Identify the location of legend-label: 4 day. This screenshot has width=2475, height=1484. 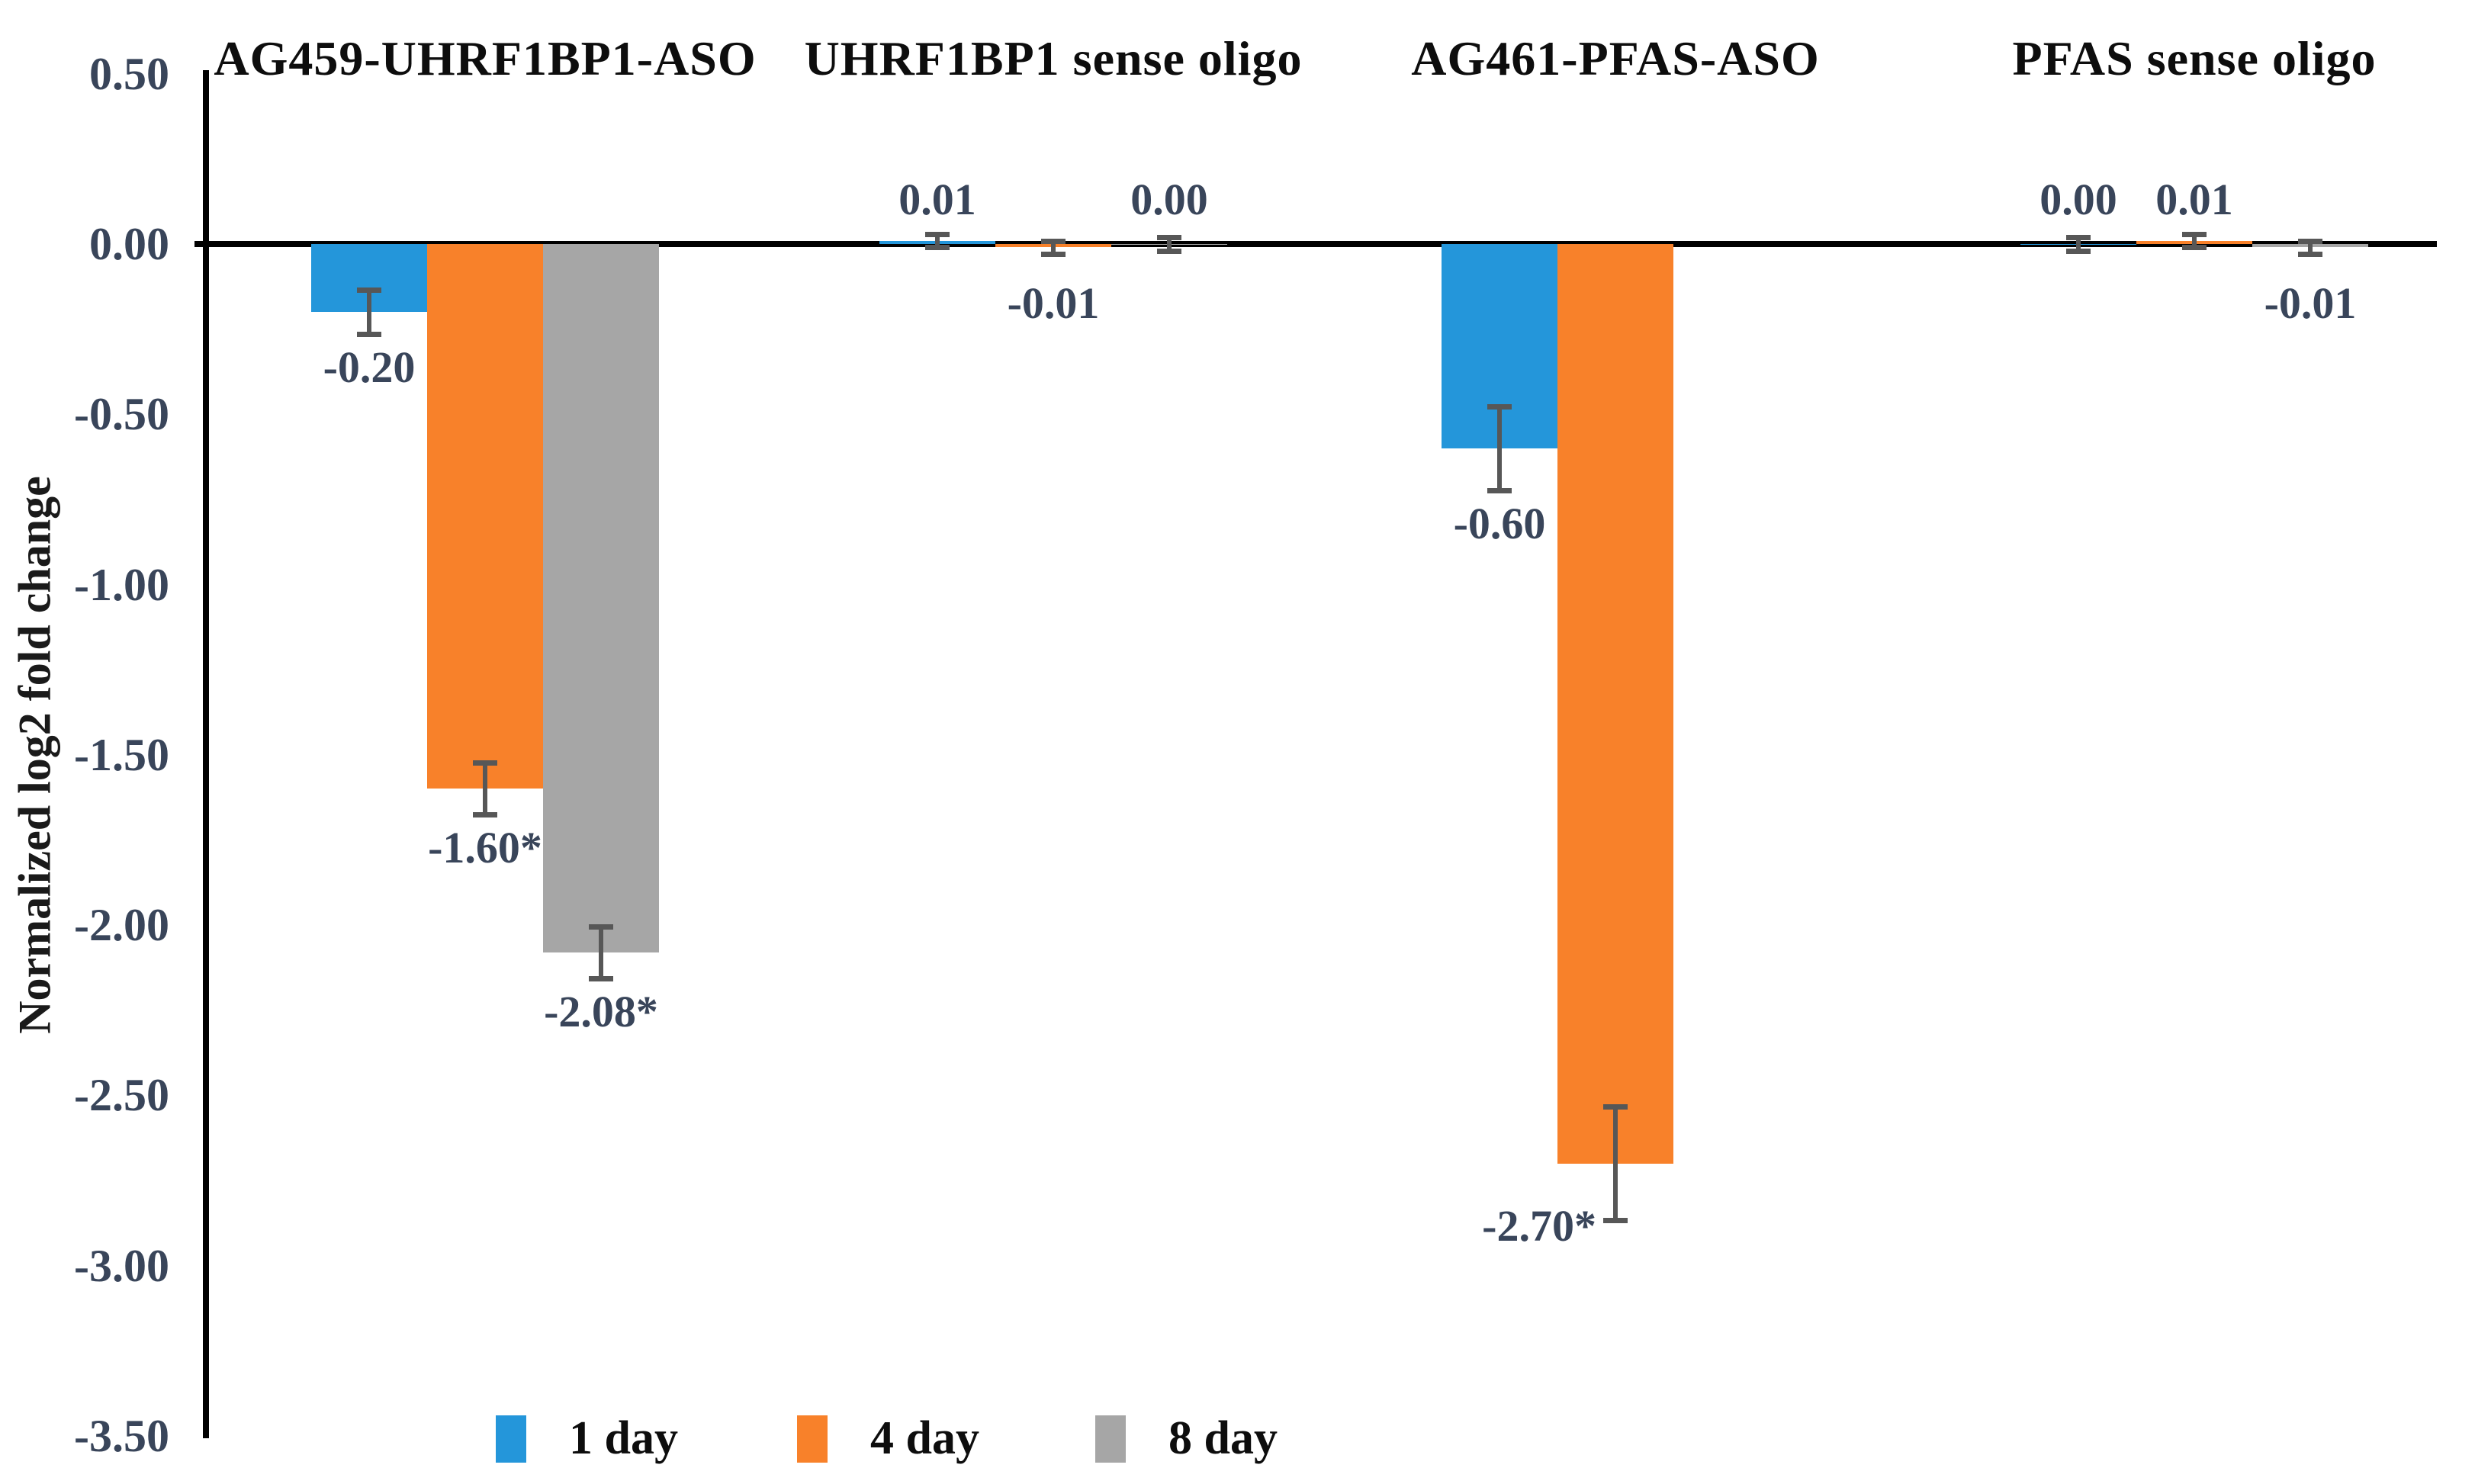
(924, 1438).